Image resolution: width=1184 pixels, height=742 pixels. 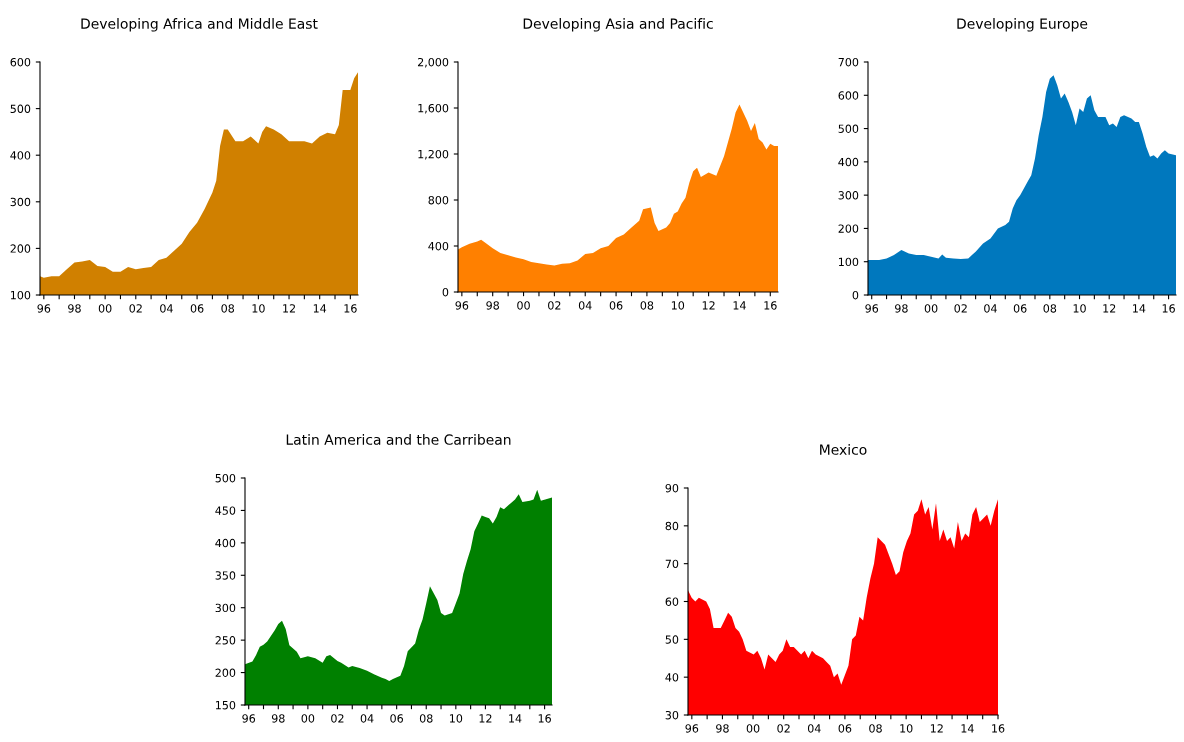 I want to click on y-tick-label: 800, so click(x=438, y=200).